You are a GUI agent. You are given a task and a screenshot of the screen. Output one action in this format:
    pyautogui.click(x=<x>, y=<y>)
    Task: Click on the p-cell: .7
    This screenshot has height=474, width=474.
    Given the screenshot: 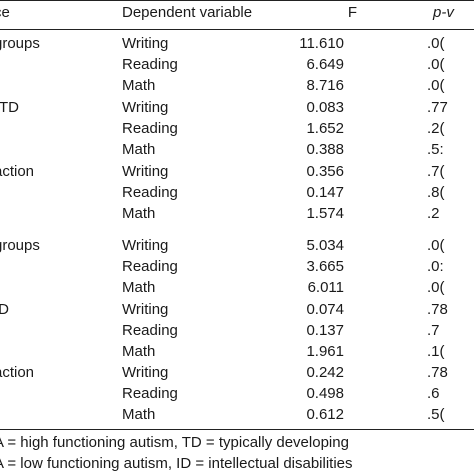 What is the action you would take?
    pyautogui.click(x=433, y=330)
    